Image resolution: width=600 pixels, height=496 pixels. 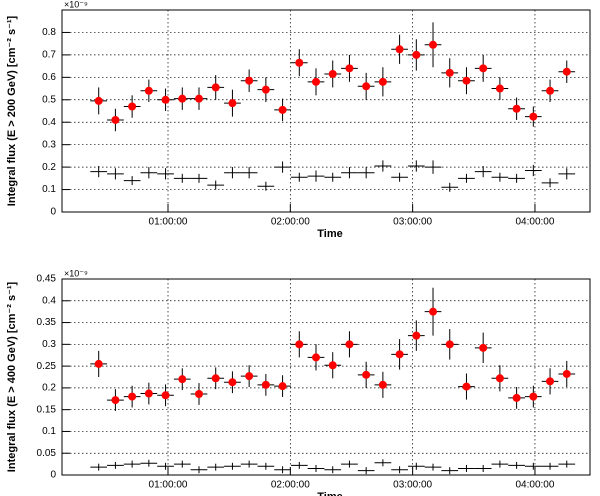 I want to click on y-tick-label: 0.5, so click(x=49, y=99).